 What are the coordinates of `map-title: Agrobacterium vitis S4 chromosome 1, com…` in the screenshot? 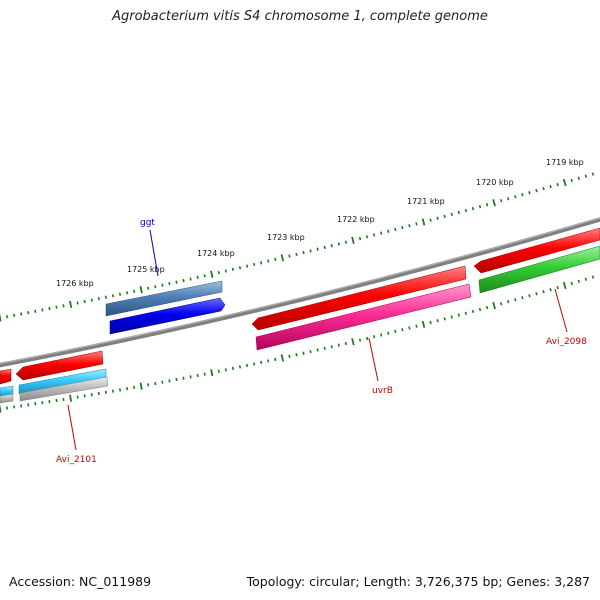 It's located at (300, 16).